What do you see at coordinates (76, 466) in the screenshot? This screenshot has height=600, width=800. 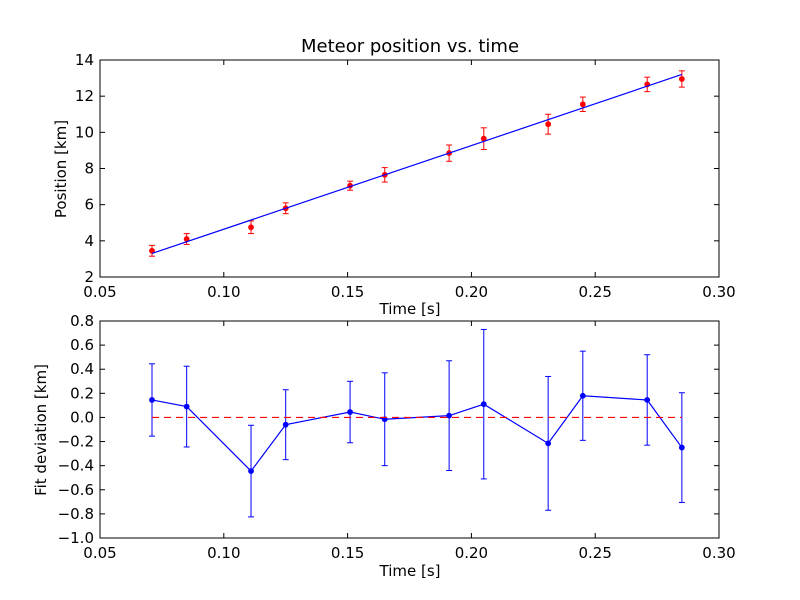 I see `y-tick-label: −0.4` at bounding box center [76, 466].